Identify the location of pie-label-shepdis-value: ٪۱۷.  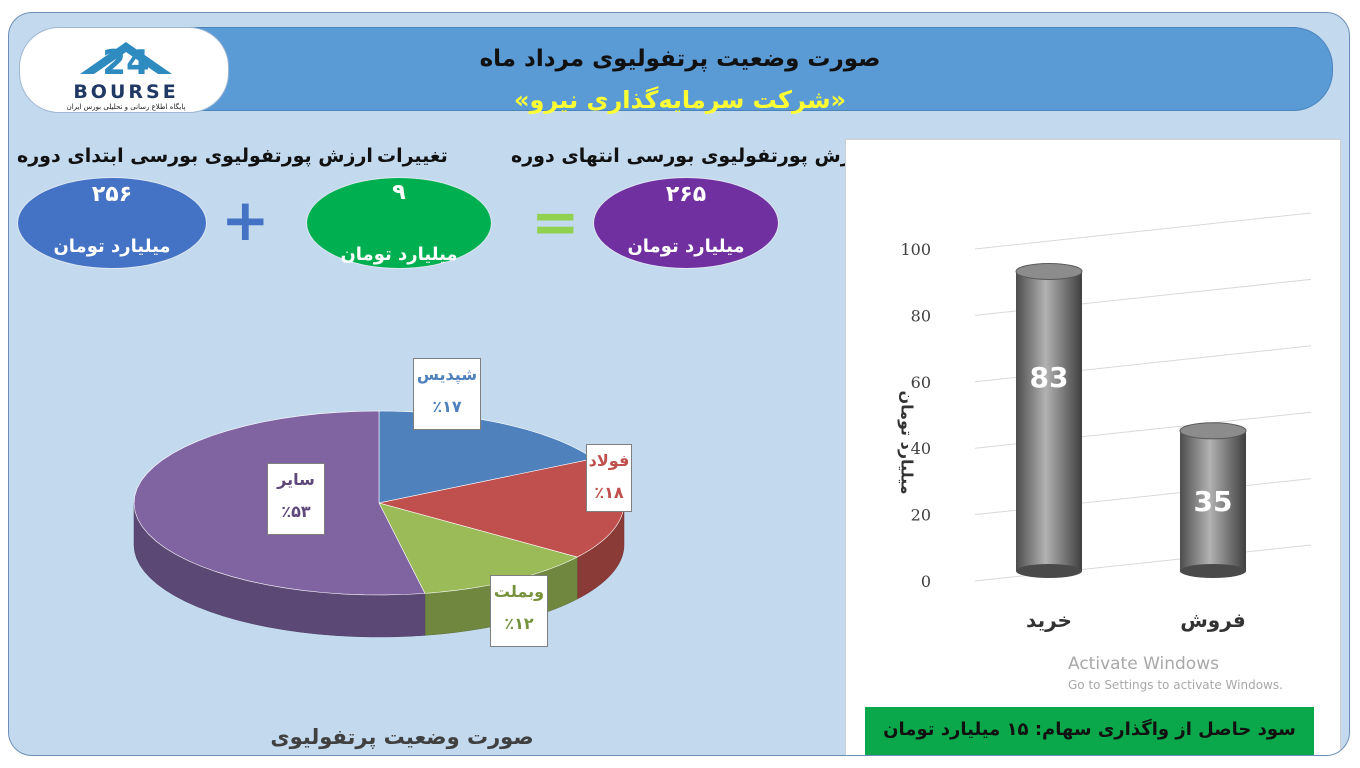
(447, 406).